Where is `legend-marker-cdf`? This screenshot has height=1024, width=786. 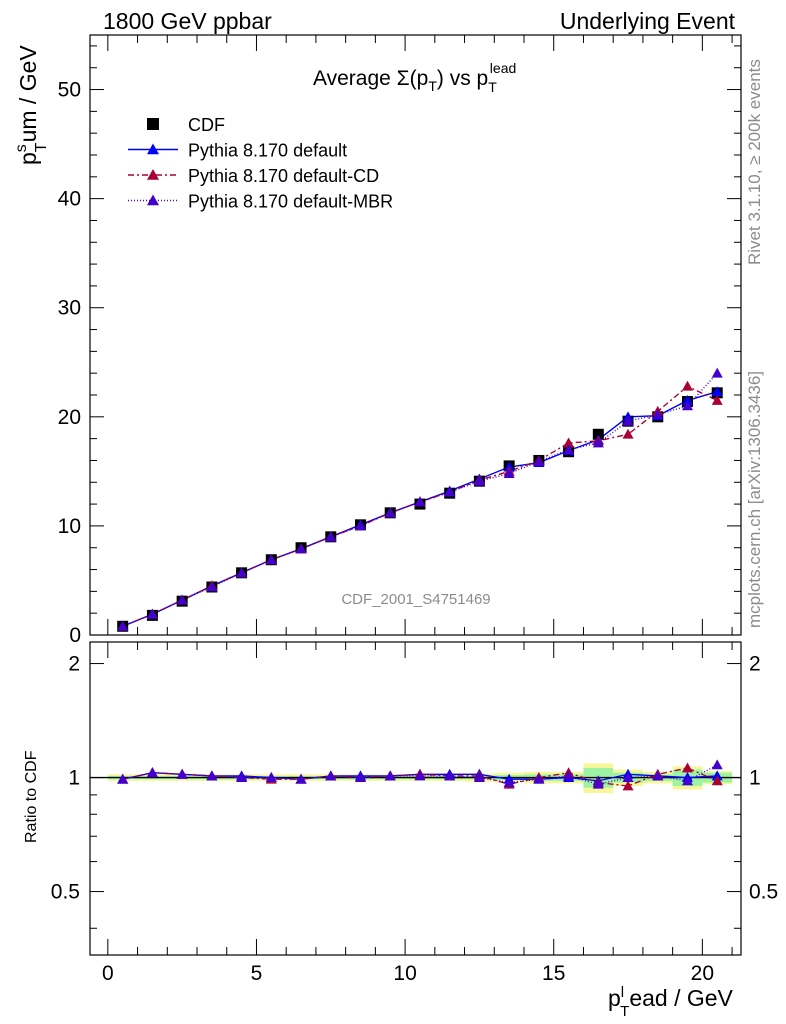
legend-marker-cdf is located at coordinates (153, 124).